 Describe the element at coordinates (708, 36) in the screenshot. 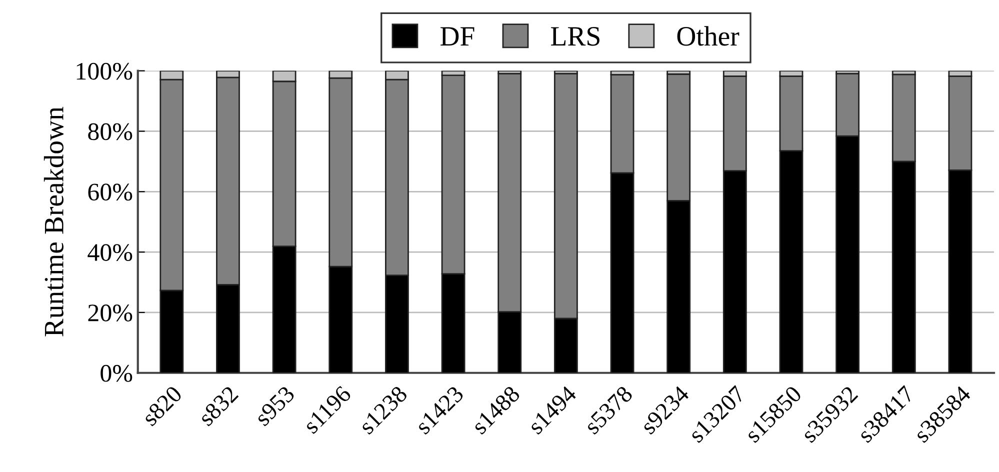

I see `legend-label: Other` at that location.